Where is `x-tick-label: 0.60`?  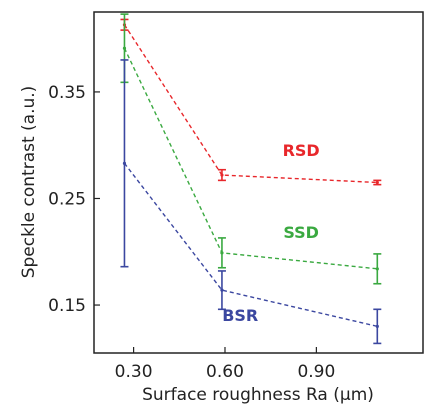
x-tick-label: 0.60 is located at coordinates (225, 372).